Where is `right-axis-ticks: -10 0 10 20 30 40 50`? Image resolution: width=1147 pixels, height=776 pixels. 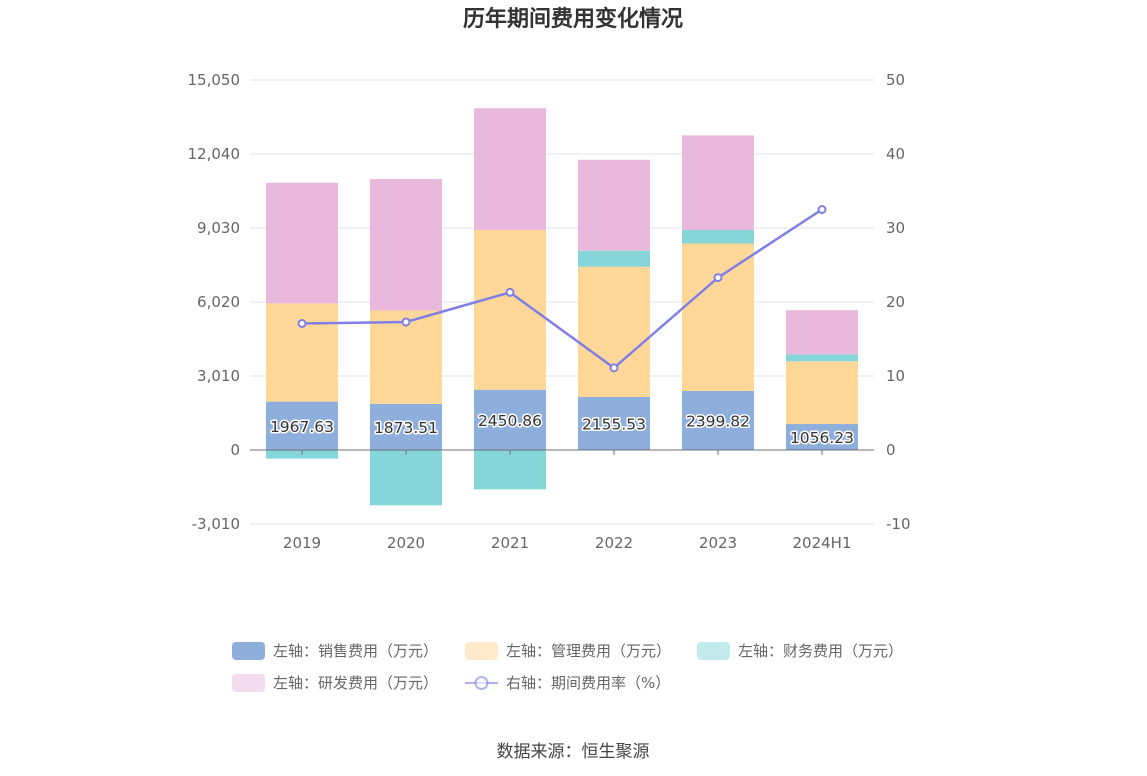
right-axis-ticks: -10 0 10 20 30 40 50 is located at coordinates (898, 302).